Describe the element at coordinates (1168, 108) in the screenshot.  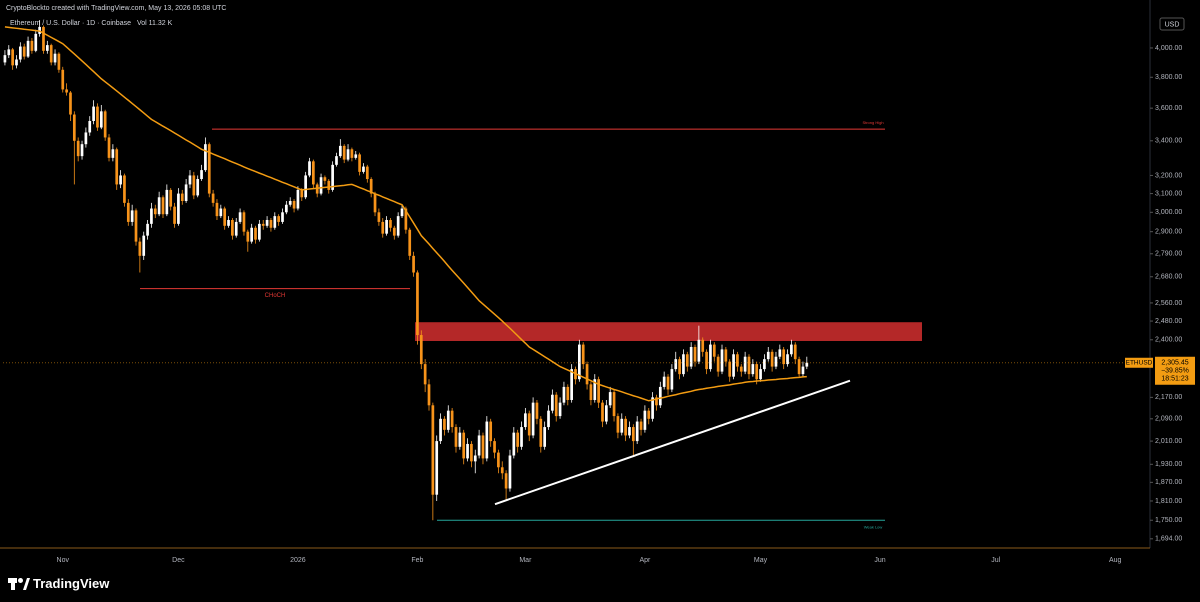
I see `y-tick-label: 3,600.00` at that location.